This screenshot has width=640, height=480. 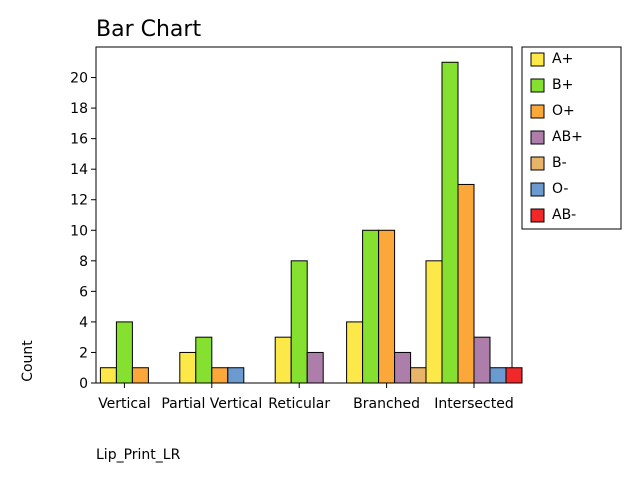 I want to click on bar-bneg, so click(x=419, y=375).